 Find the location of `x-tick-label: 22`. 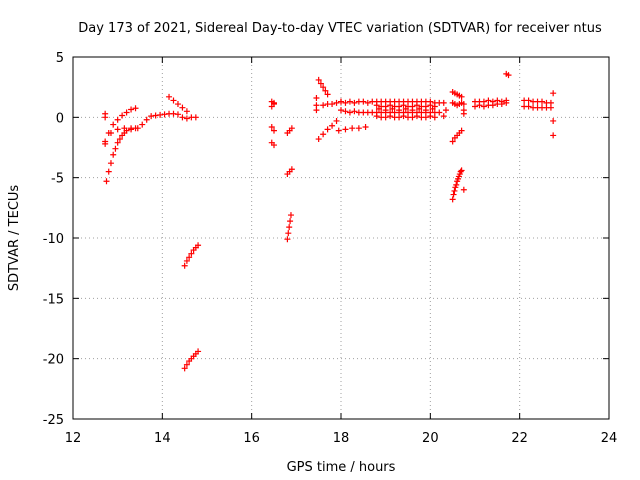

x-tick-label: 22 is located at coordinates (519, 438).